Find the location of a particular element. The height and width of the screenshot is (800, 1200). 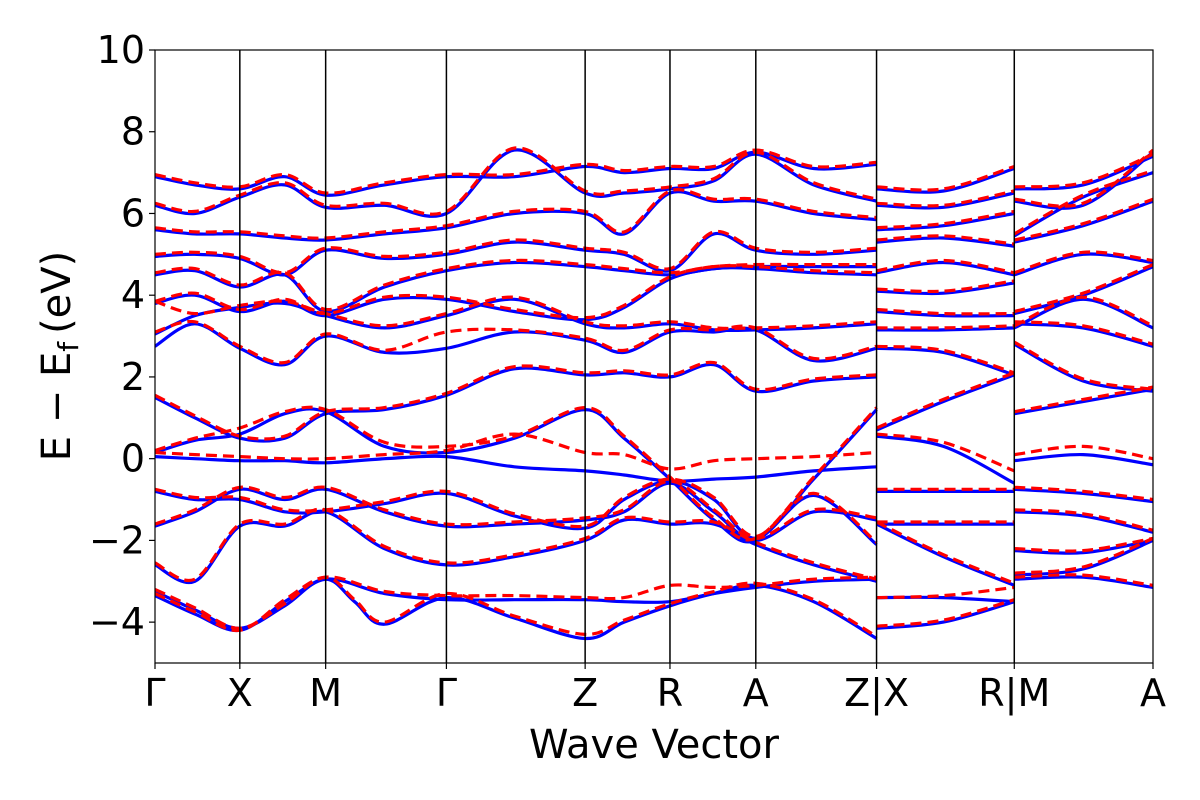

x-tick-label: R is located at coordinates (670, 693).